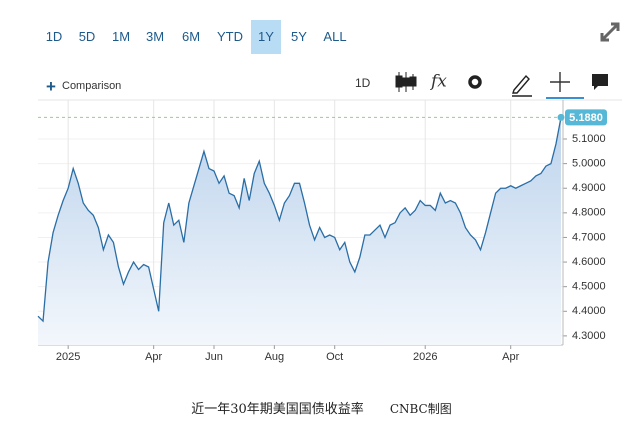  What do you see at coordinates (121, 36) in the screenshot?
I see `range-button: 1M` at bounding box center [121, 36].